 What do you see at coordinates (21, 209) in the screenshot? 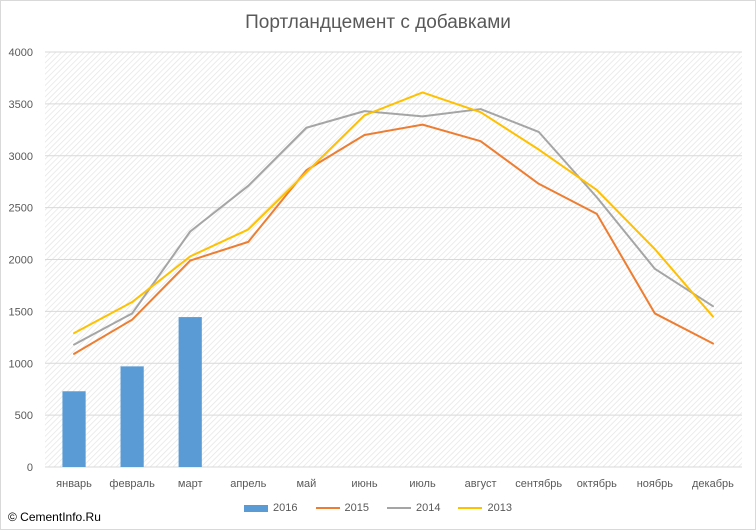
I see `y-tick-label: 2500` at bounding box center [21, 209].